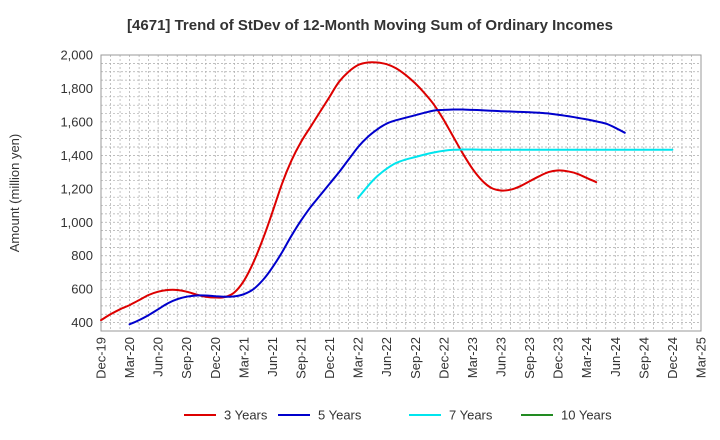  What do you see at coordinates (158, 357) in the screenshot?
I see `x-tick-label: Jun-20` at bounding box center [158, 357].